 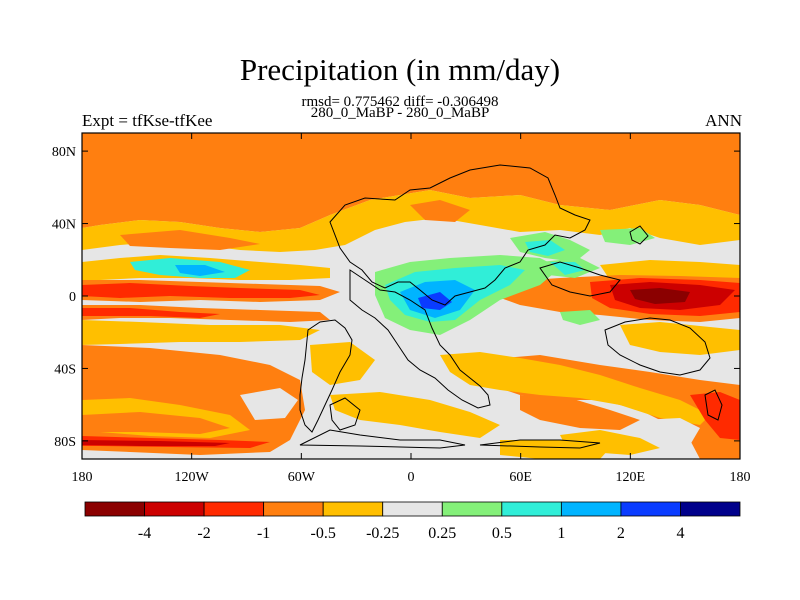 I want to click on season-label: ANN, so click(x=723, y=120).